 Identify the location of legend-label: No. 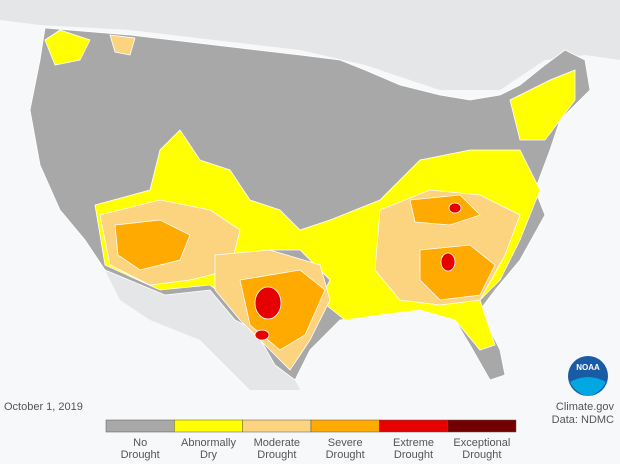
(140, 443).